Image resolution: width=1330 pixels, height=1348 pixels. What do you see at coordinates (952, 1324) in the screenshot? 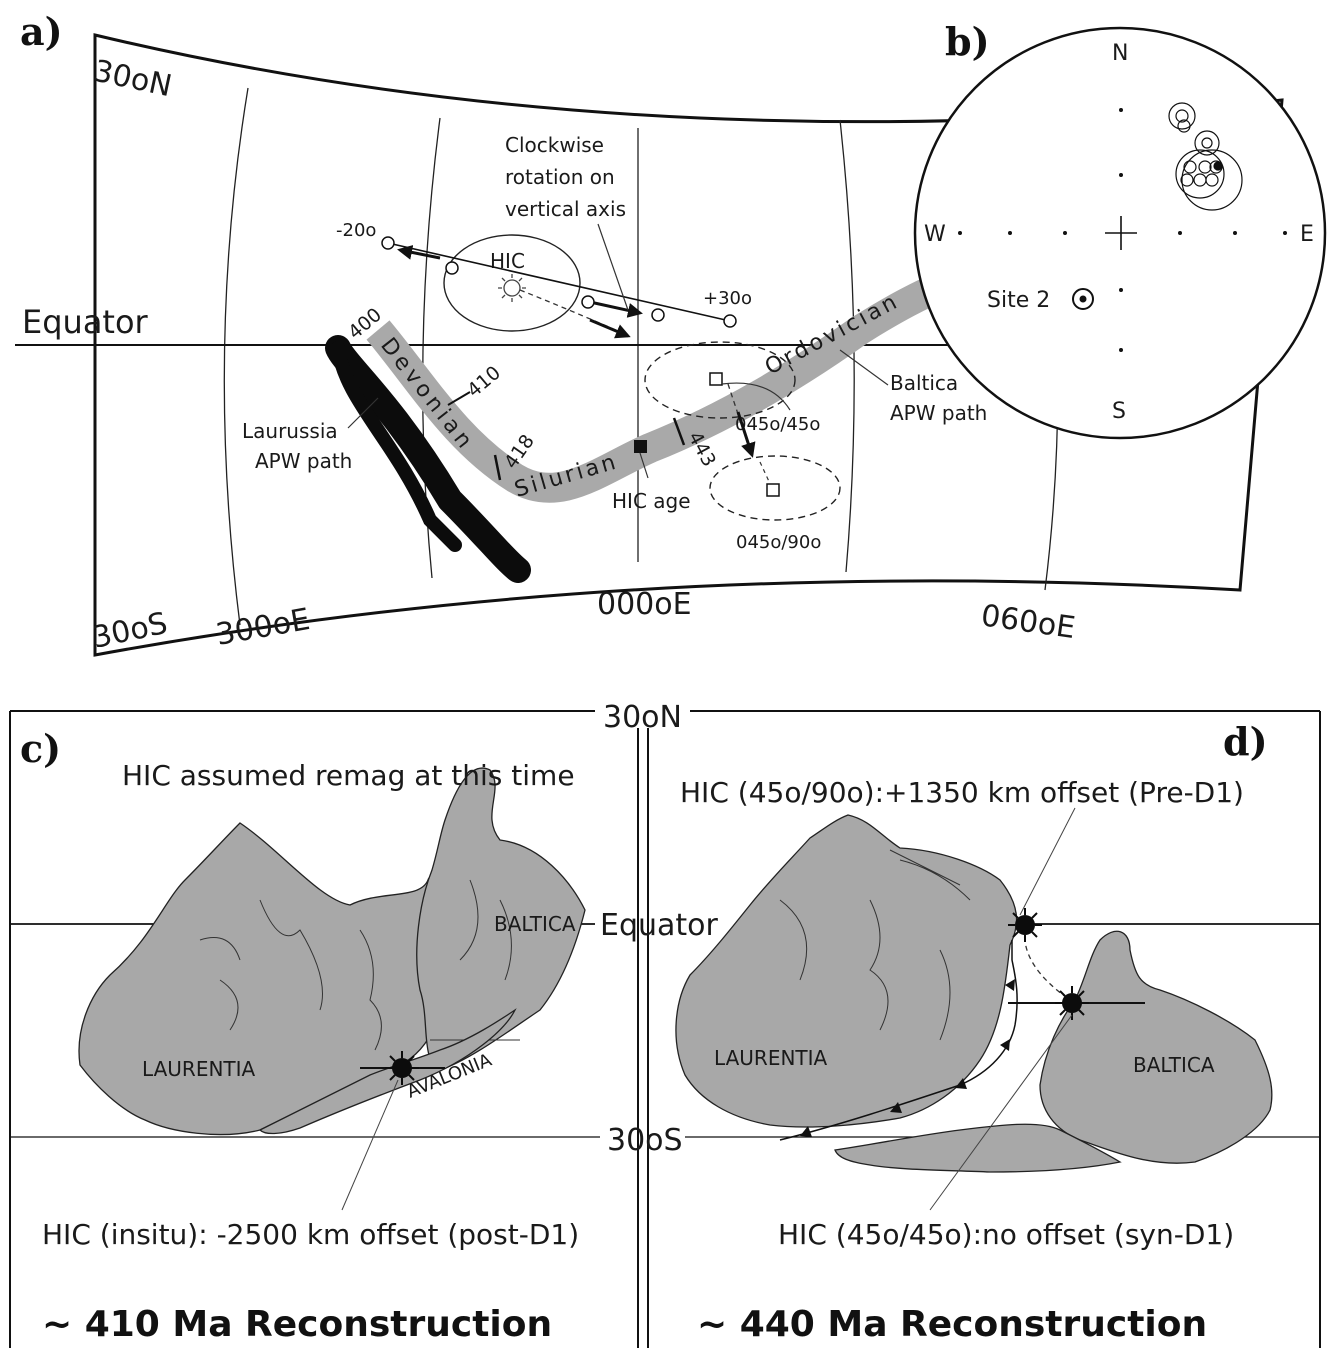
I see `recon-d-title: ~ 440 Ma Reconstruction` at bounding box center [952, 1324].